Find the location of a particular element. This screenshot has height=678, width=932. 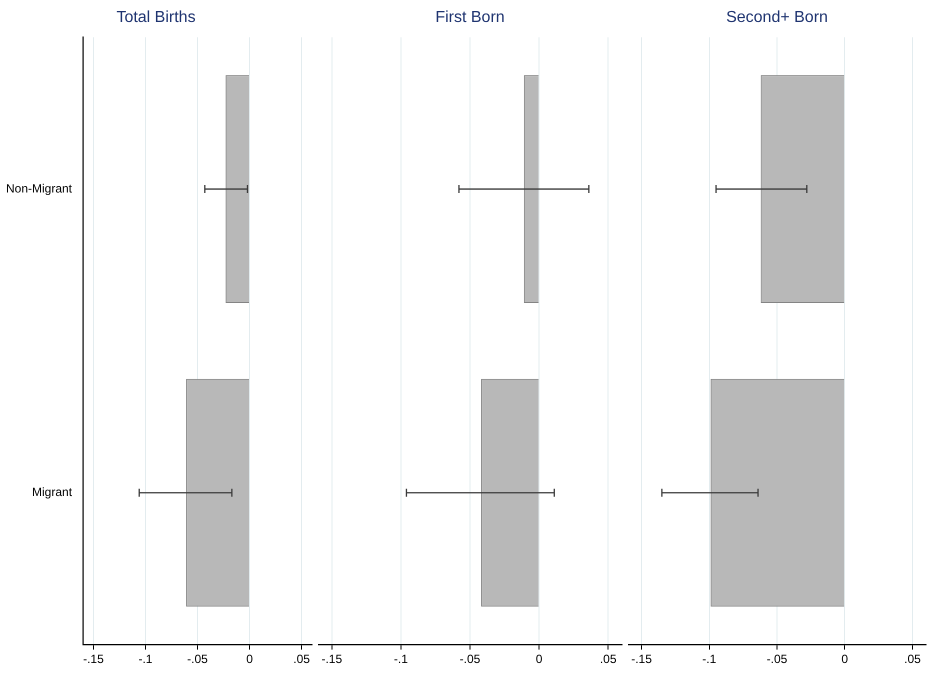

chart-title: Total Births is located at coordinates (156, 17).